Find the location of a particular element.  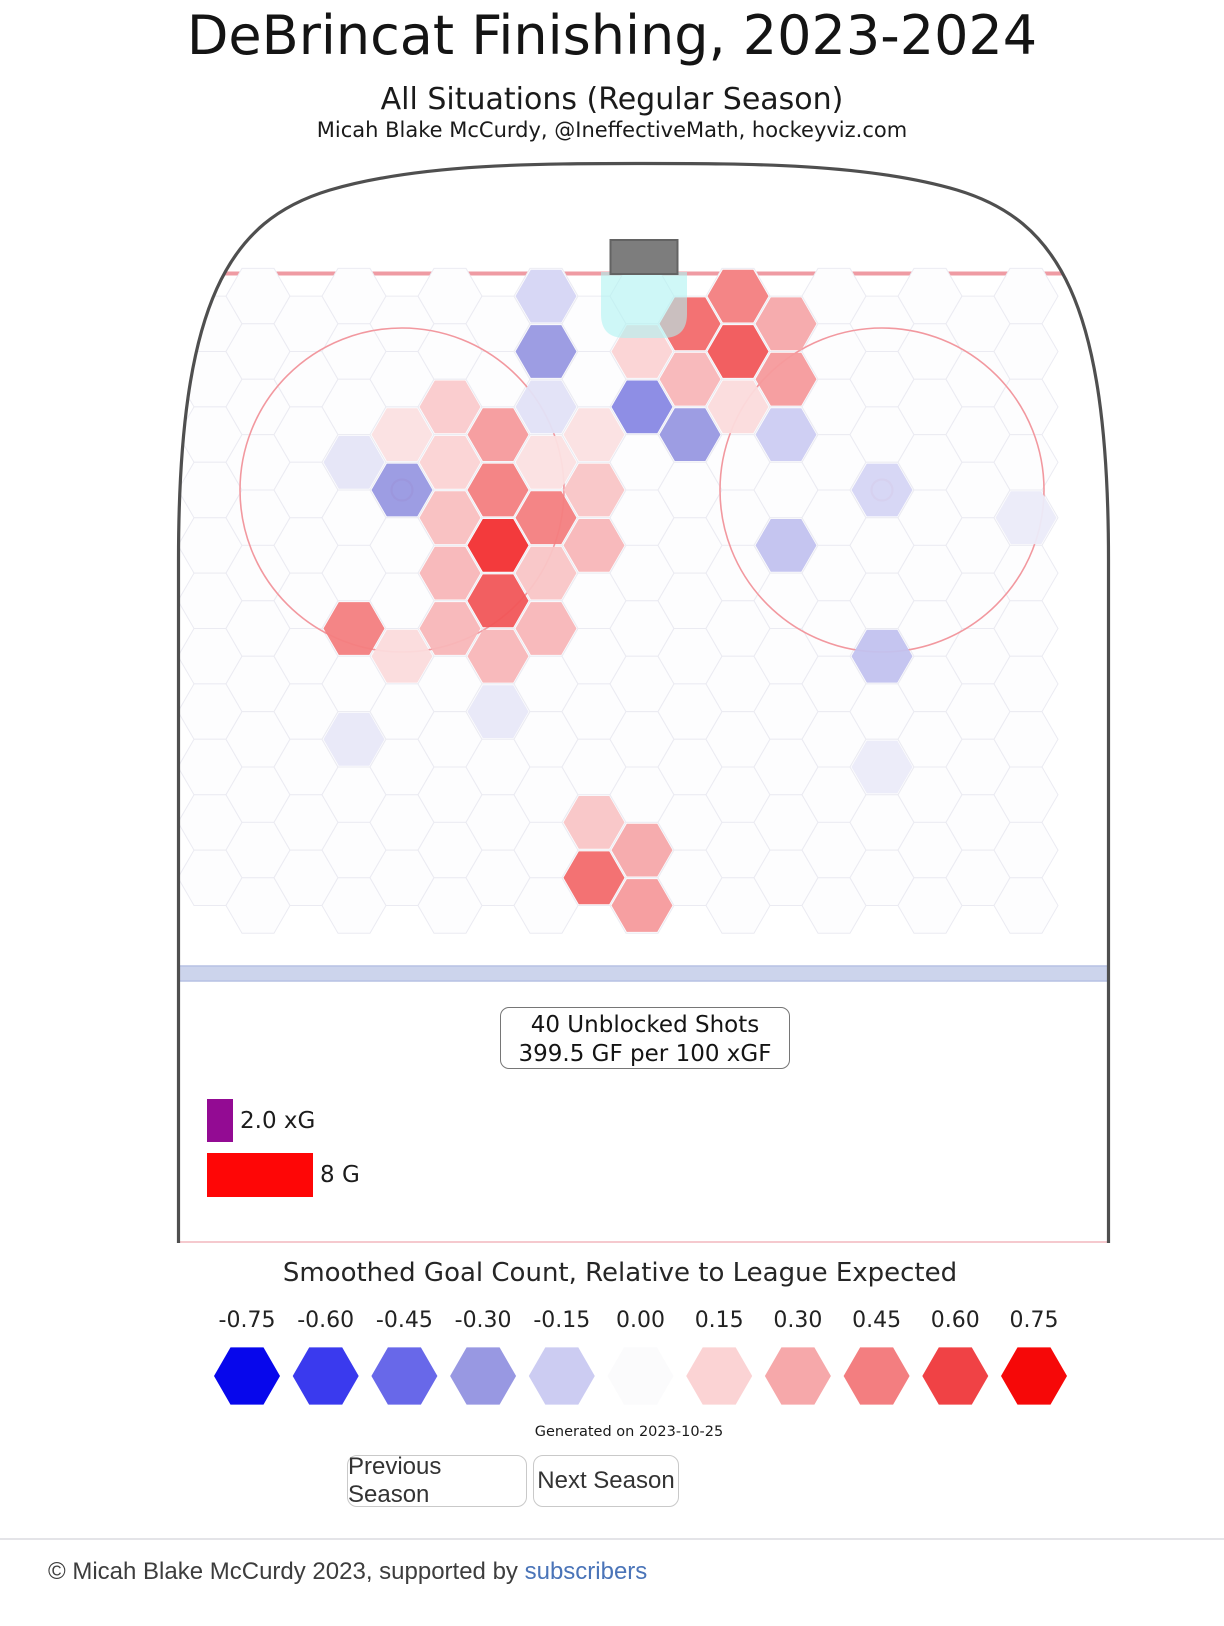

colorbar-label: 0.00 is located at coordinates (640, 1320).